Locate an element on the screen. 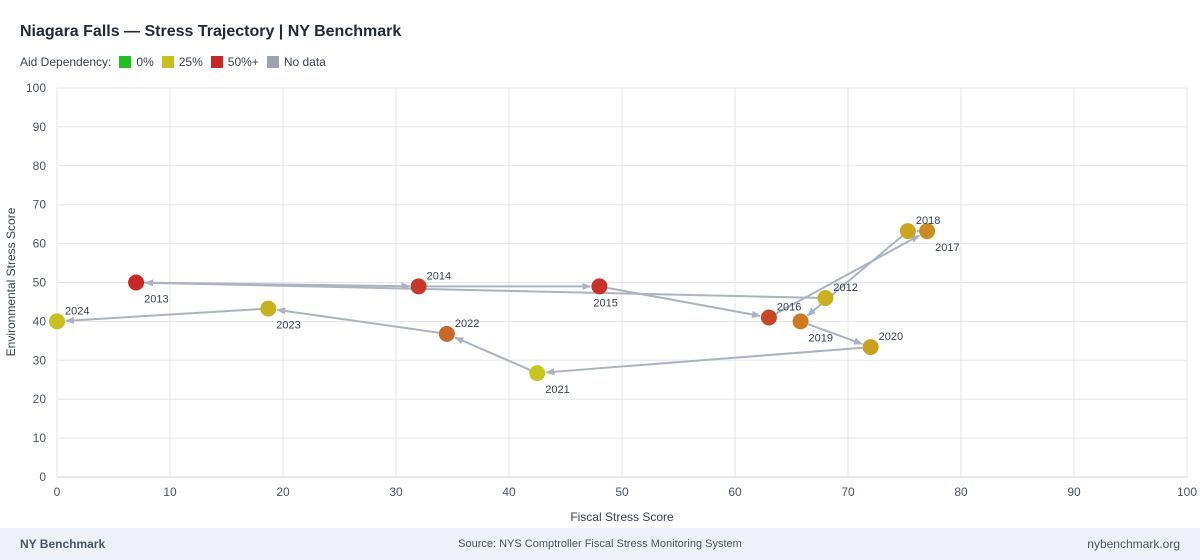 This screenshot has height=560, width=1200. x-tick-label: 80 is located at coordinates (961, 492).